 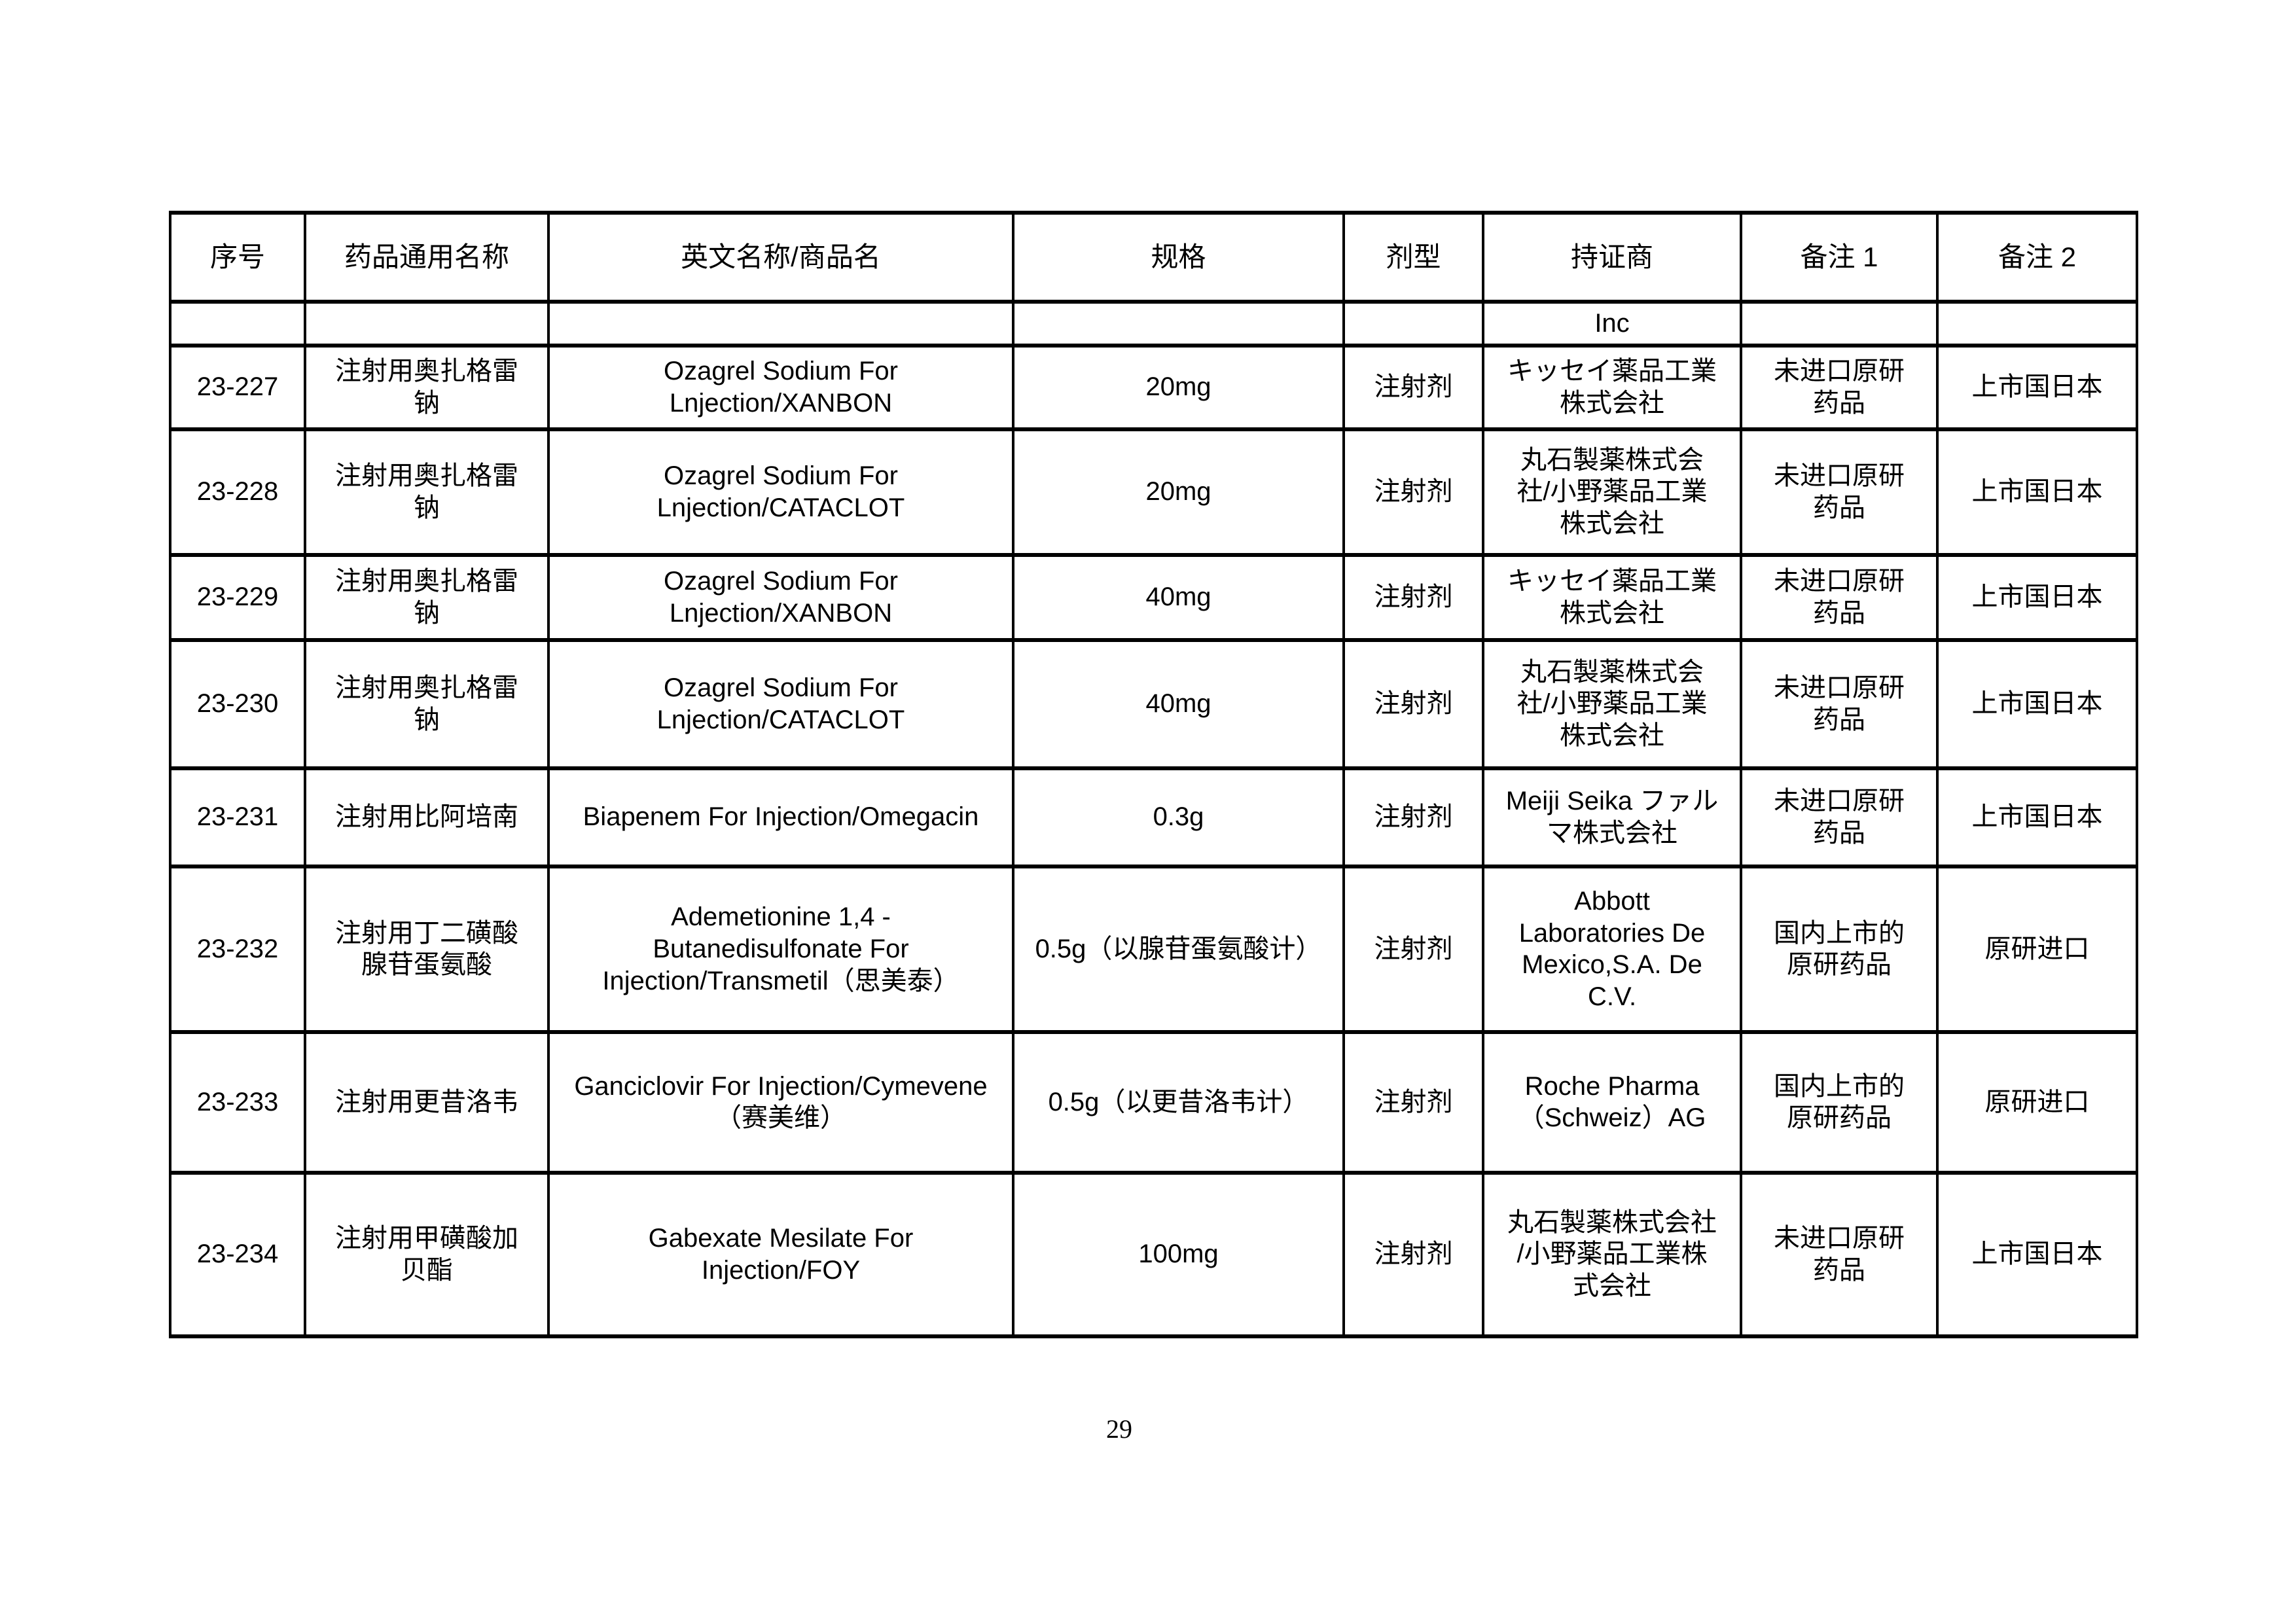 What do you see at coordinates (1119, 1429) in the screenshot?
I see `page-number: 29` at bounding box center [1119, 1429].